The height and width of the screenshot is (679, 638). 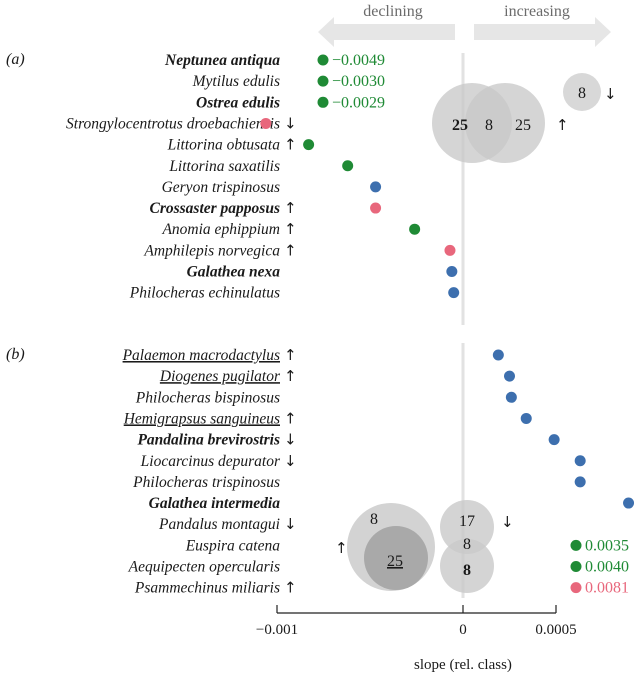 What do you see at coordinates (201, 418) in the screenshot?
I see `species-name: Hemigrapsus sanguineus` at bounding box center [201, 418].